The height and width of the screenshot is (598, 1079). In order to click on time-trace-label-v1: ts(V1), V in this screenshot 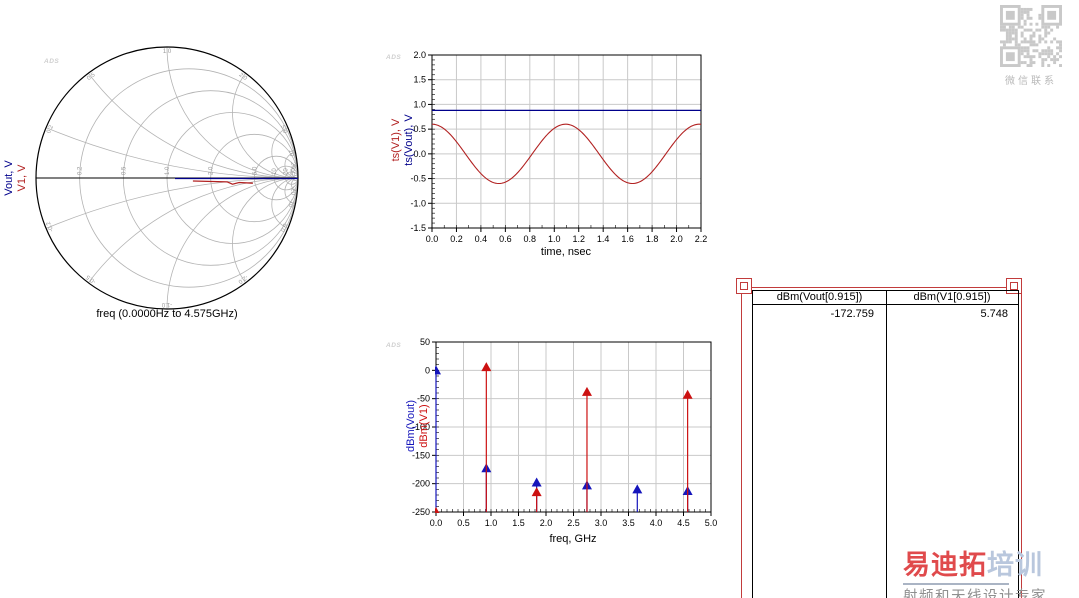, I will do `click(396, 140)`.